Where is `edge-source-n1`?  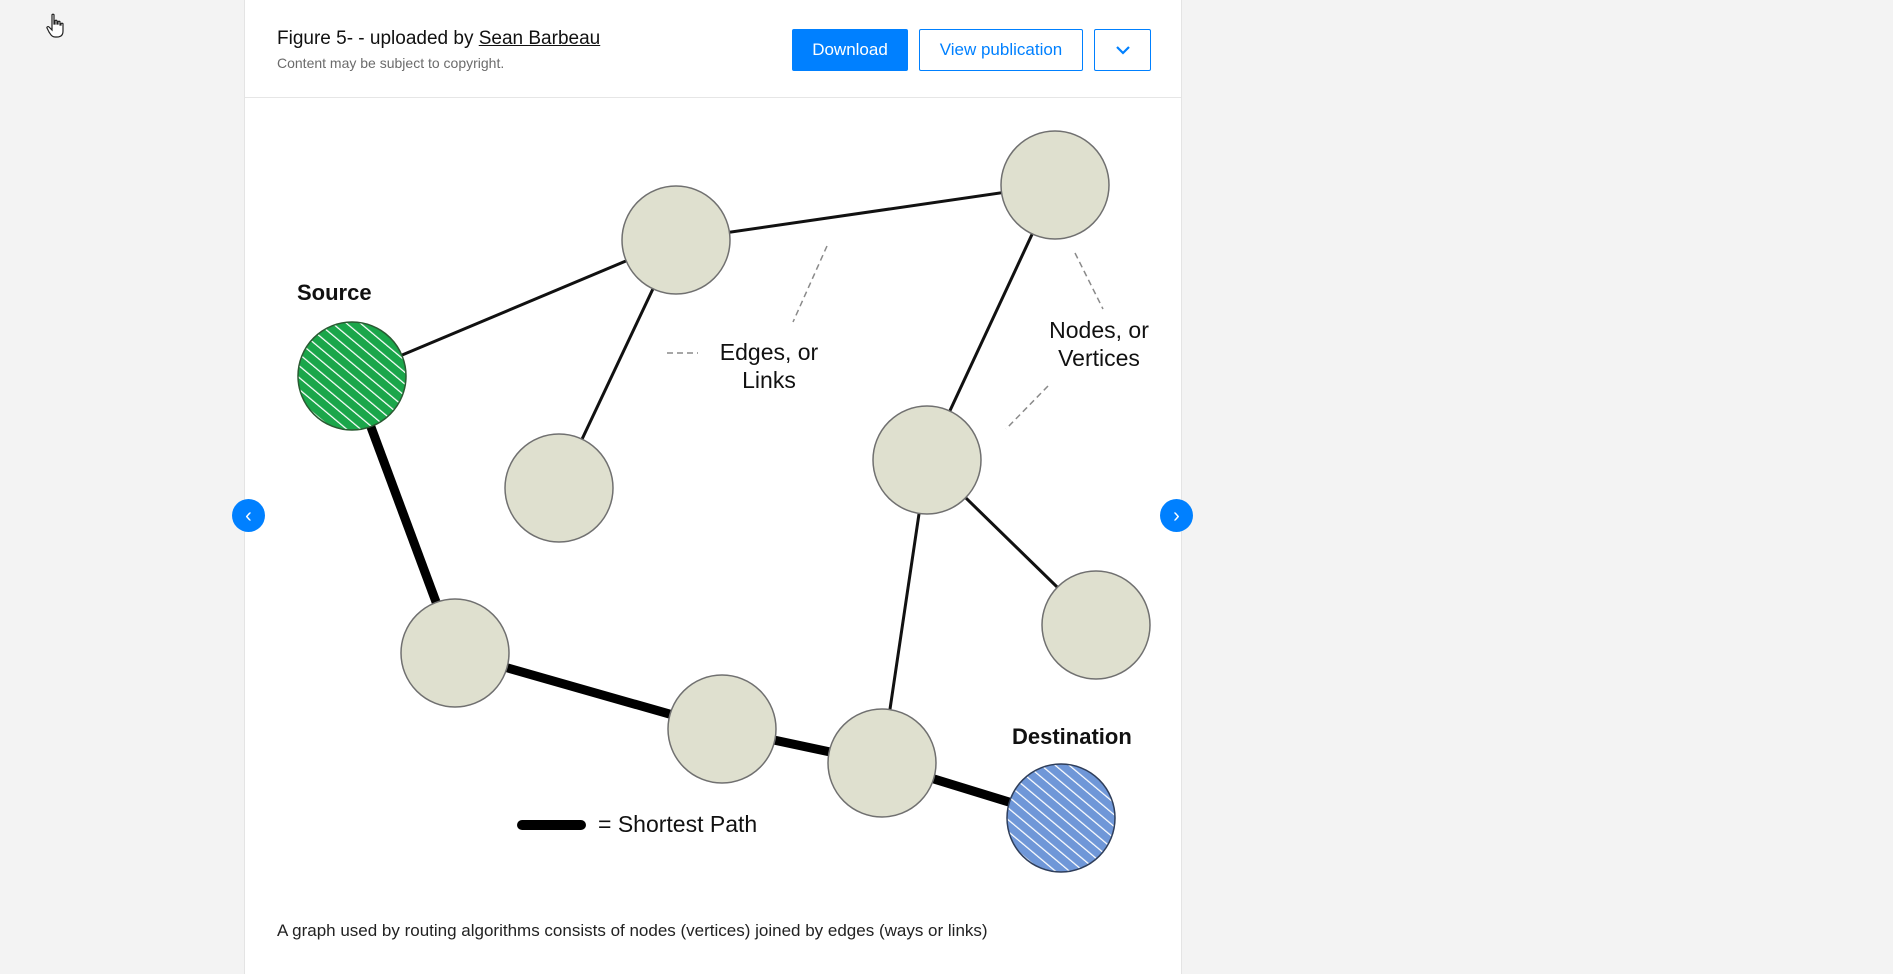
edge-source-n1 is located at coordinates (514, 308).